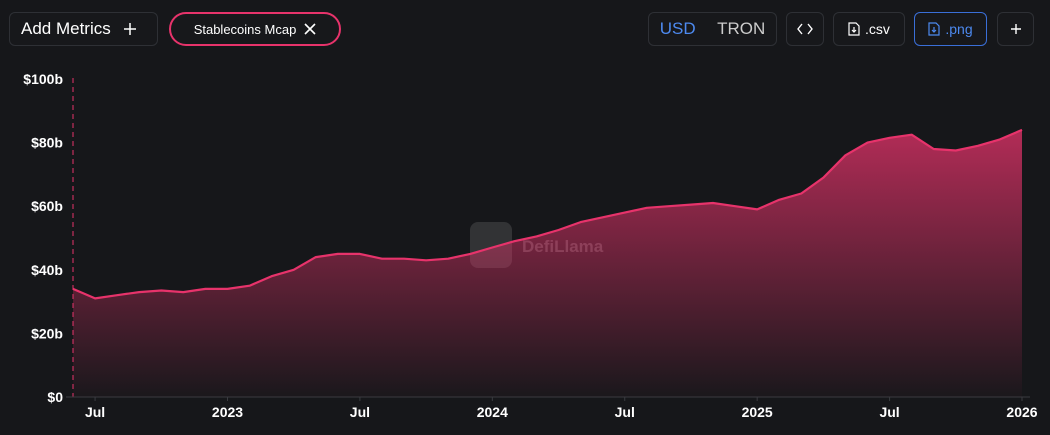 This screenshot has width=1050, height=435. I want to click on embed-button, so click(805, 29).